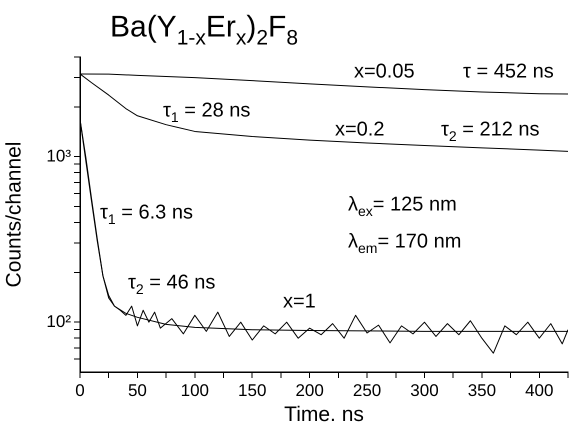 The width and height of the screenshot is (578, 428). I want to click on y-tick-label: 10², so click(59, 321).